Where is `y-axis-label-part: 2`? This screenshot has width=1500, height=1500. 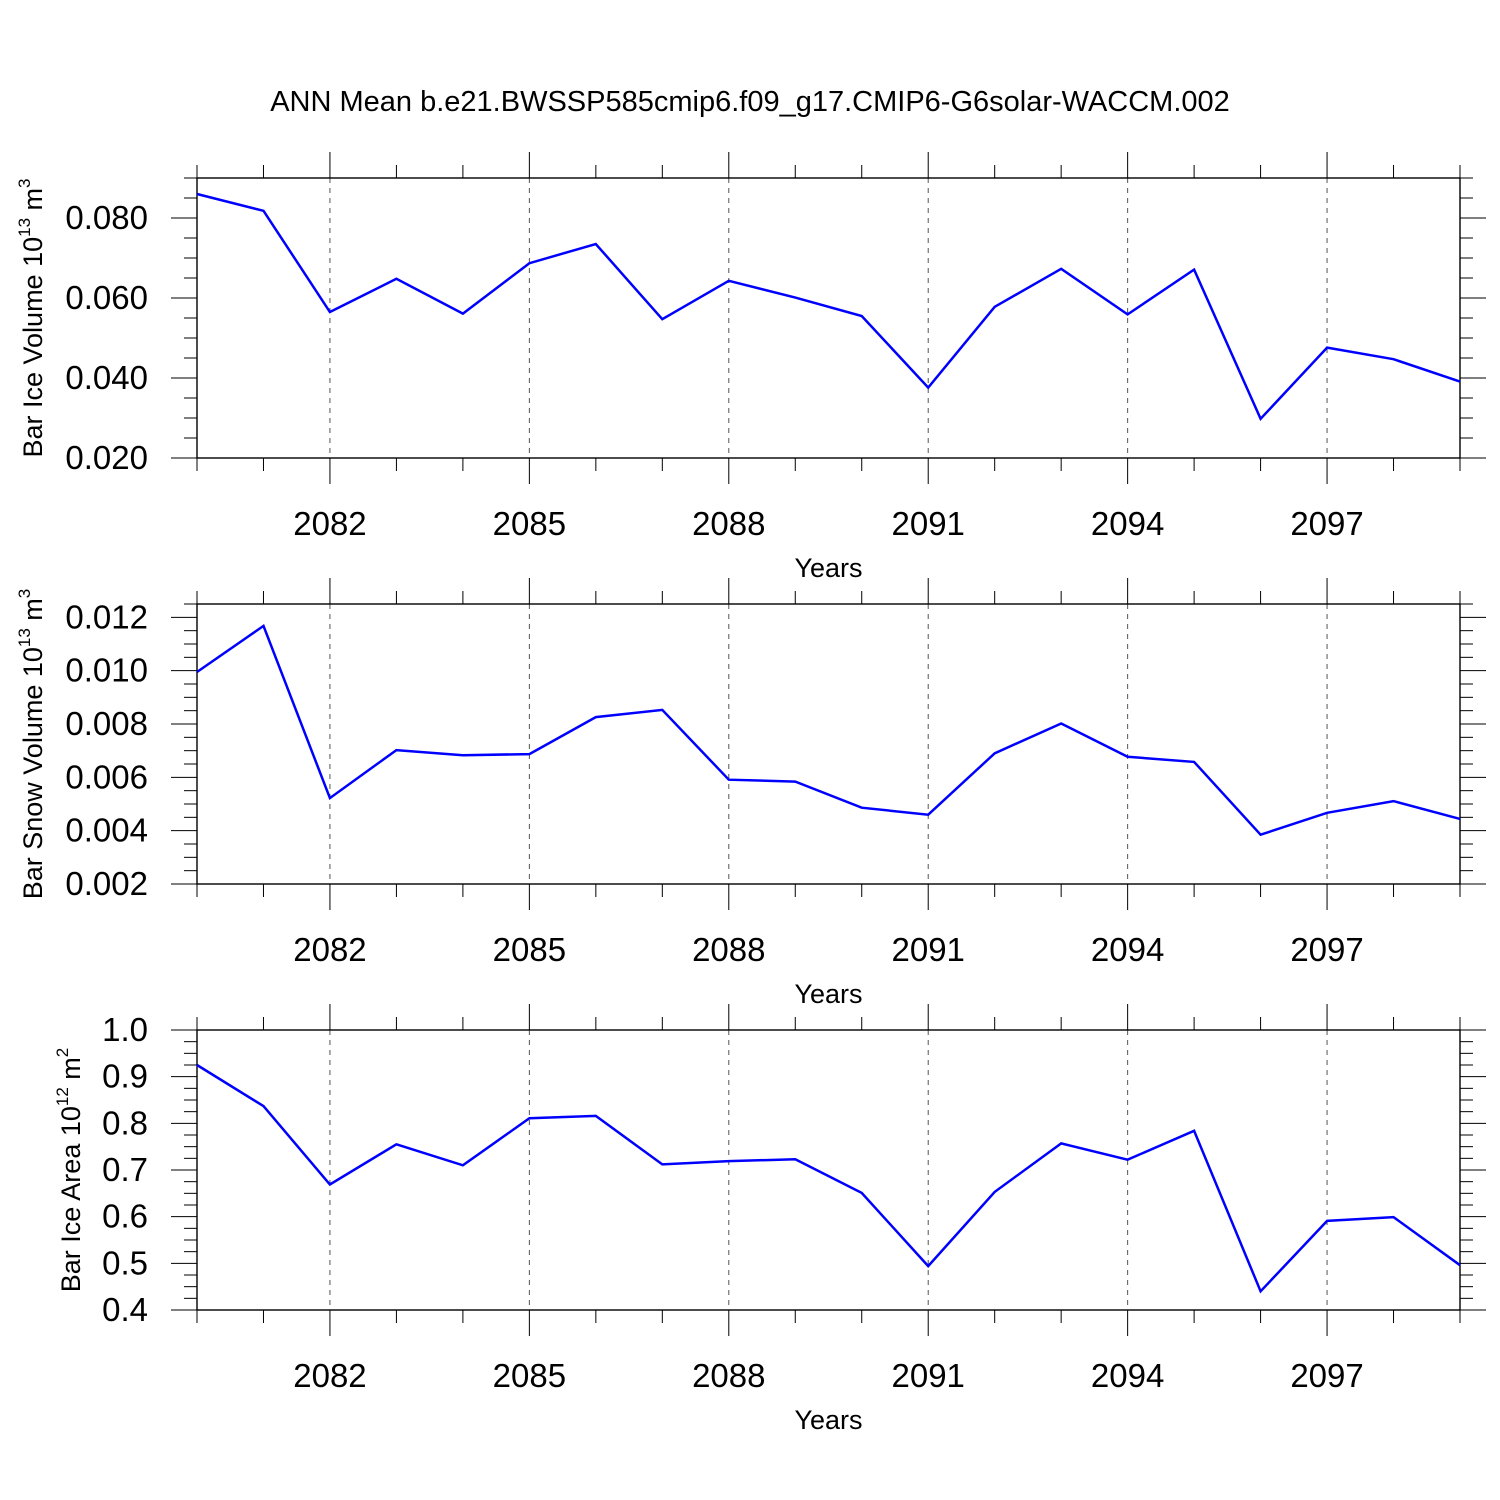
y-axis-label-part: 2 is located at coordinates (62, 1052).